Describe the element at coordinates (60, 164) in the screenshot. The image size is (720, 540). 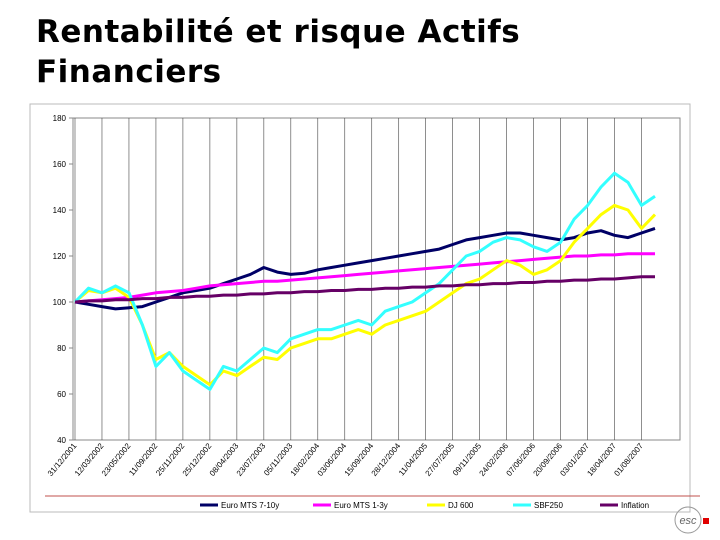
I see `y-tick-label: 160` at that location.